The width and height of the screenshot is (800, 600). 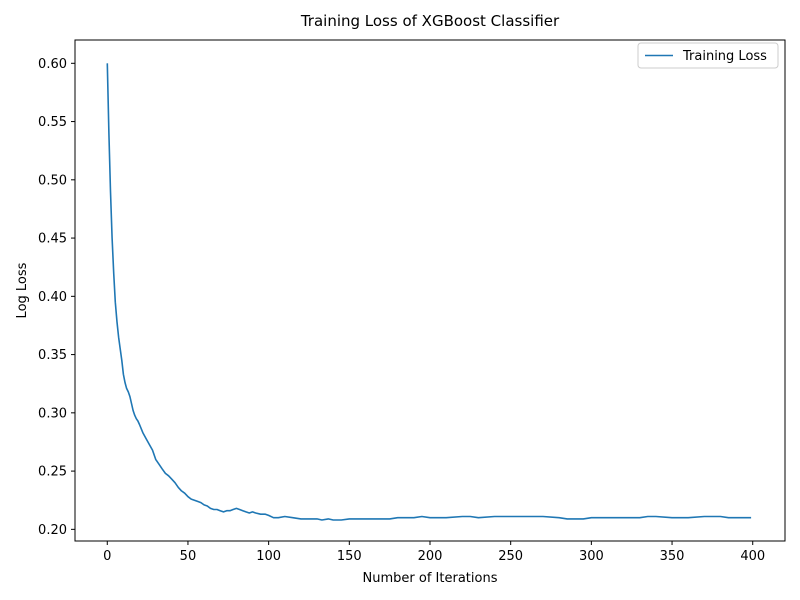 What do you see at coordinates (52, 530) in the screenshot?
I see `y-tick-label: 0.20` at bounding box center [52, 530].